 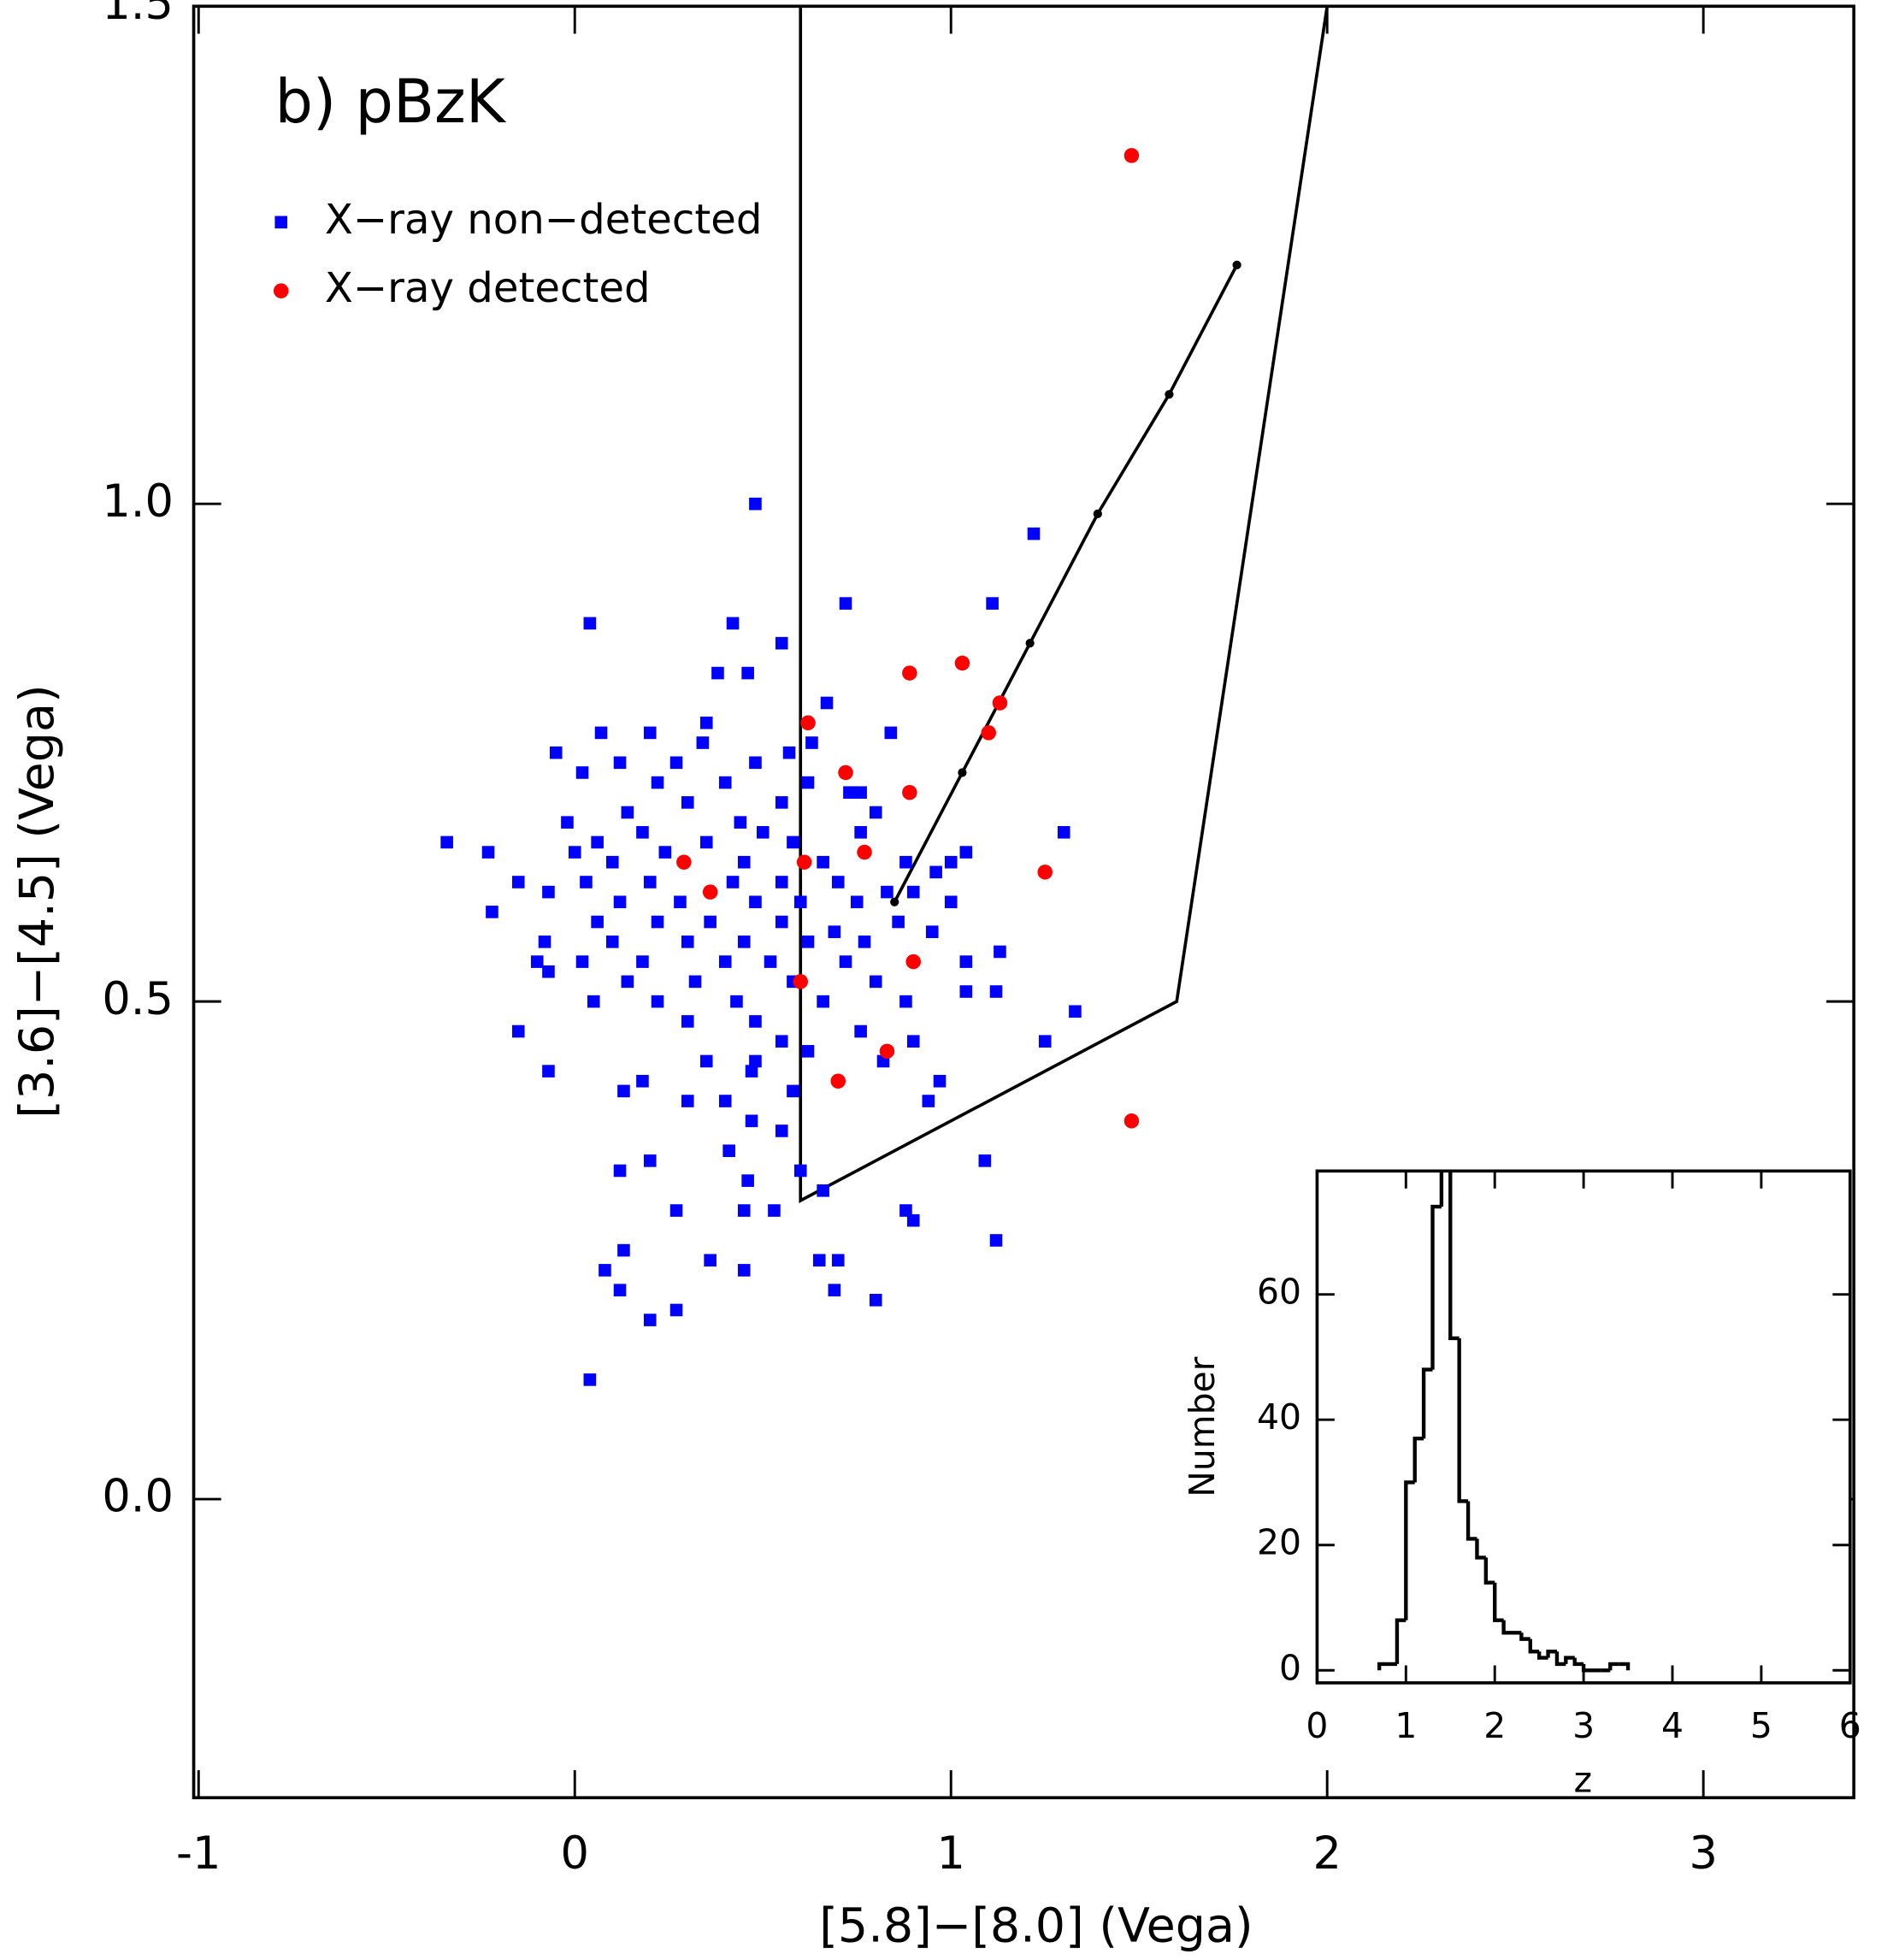 What do you see at coordinates (138, 1497) in the screenshot?
I see `y-tick-label: 0.0` at bounding box center [138, 1497].